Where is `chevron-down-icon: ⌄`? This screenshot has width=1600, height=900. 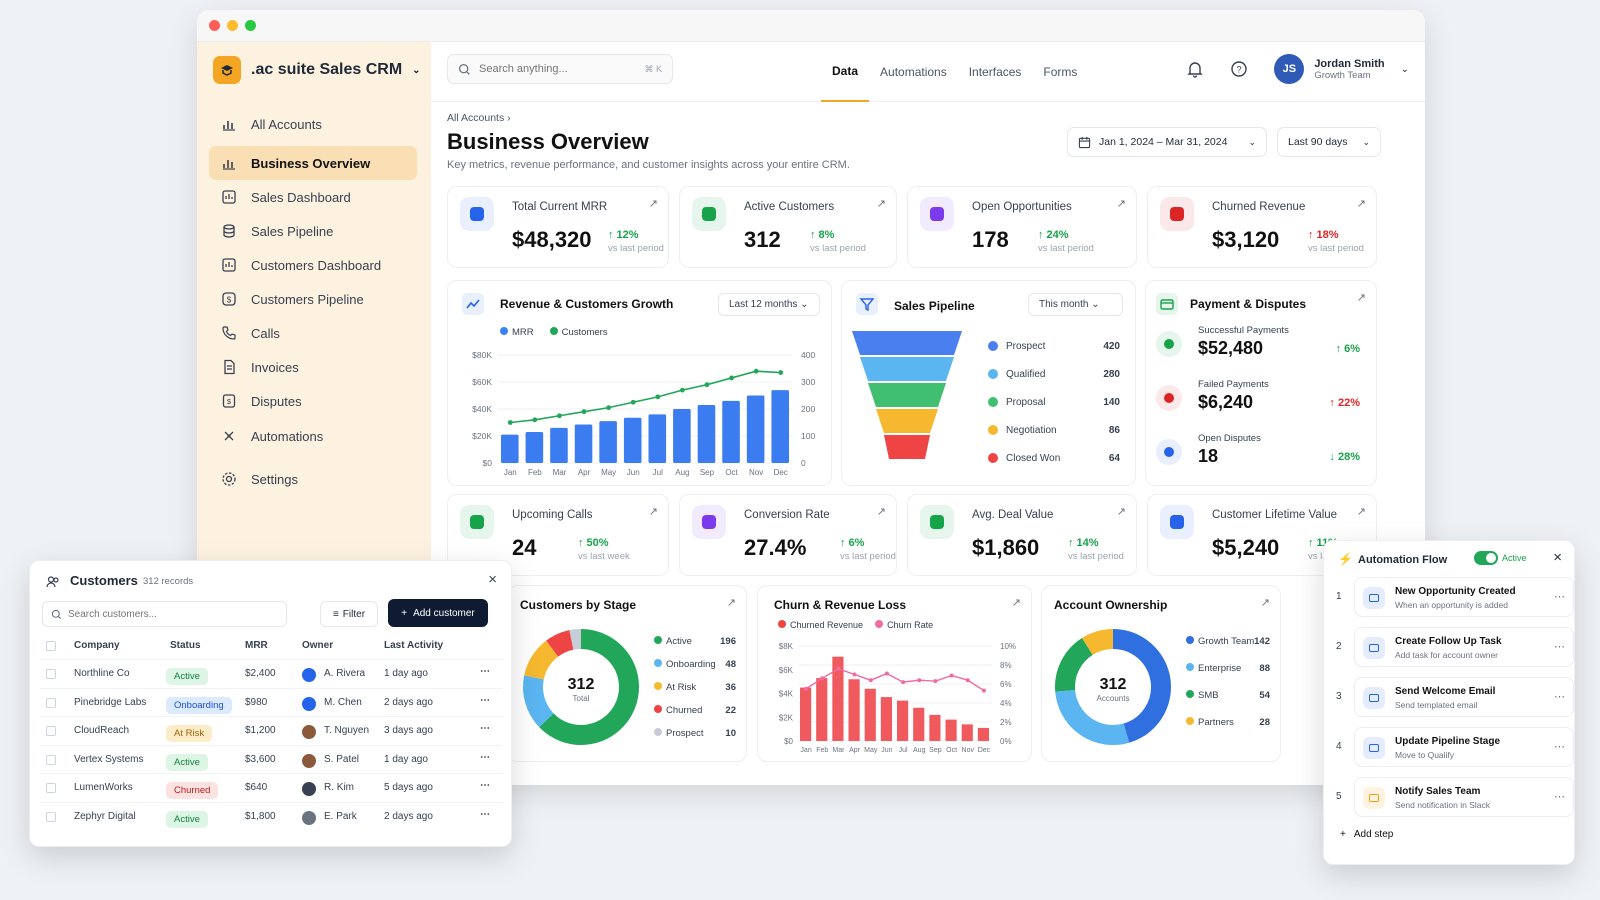
chevron-down-icon: ⌄ is located at coordinates (1404, 69).